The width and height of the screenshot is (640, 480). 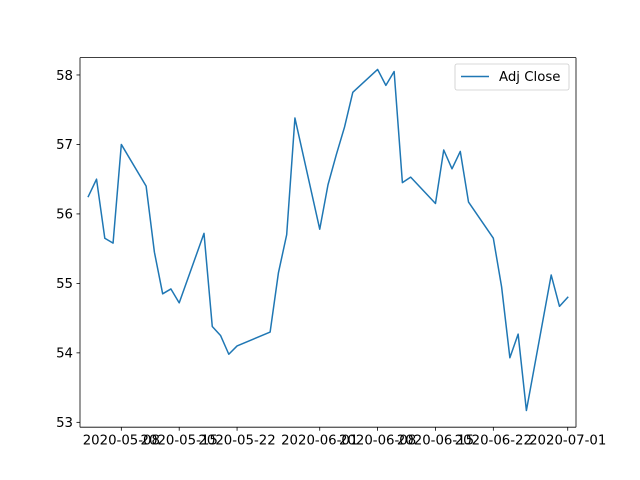 I want to click on y-tick-label: 57, so click(x=64, y=145).